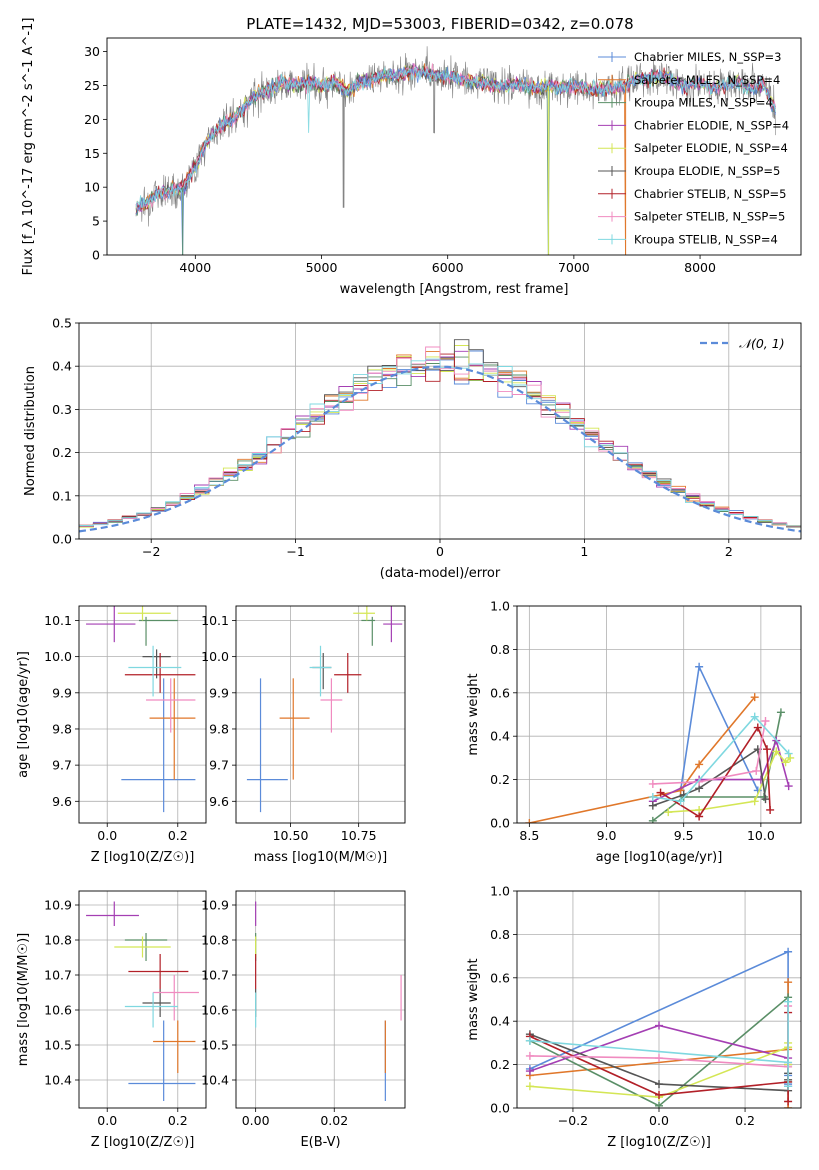 This screenshot has width=819, height=1170. What do you see at coordinates (707, 171) in the screenshot?
I see `legend-label: Kroupa ELODIE, N_SSP=5` at bounding box center [707, 171].